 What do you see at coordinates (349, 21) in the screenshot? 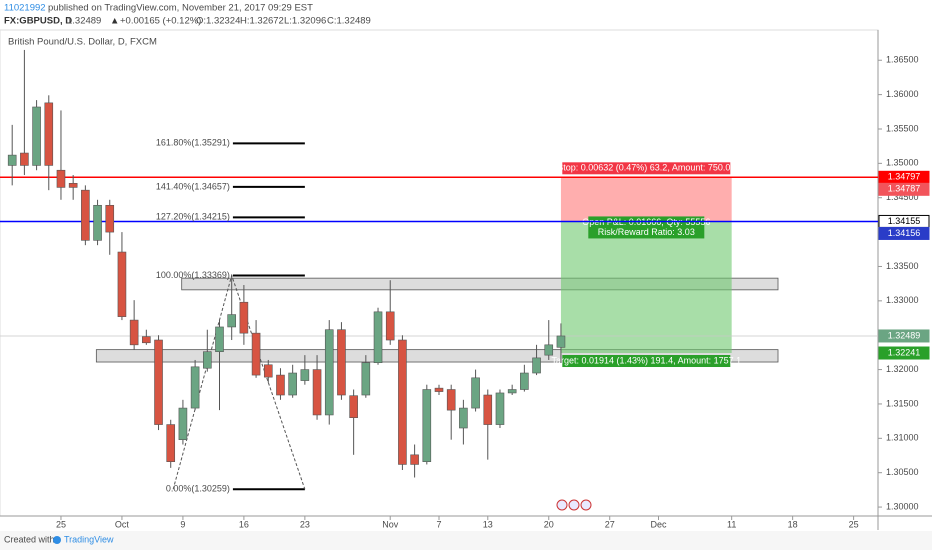
I see `close: C:1.32489` at bounding box center [349, 21].